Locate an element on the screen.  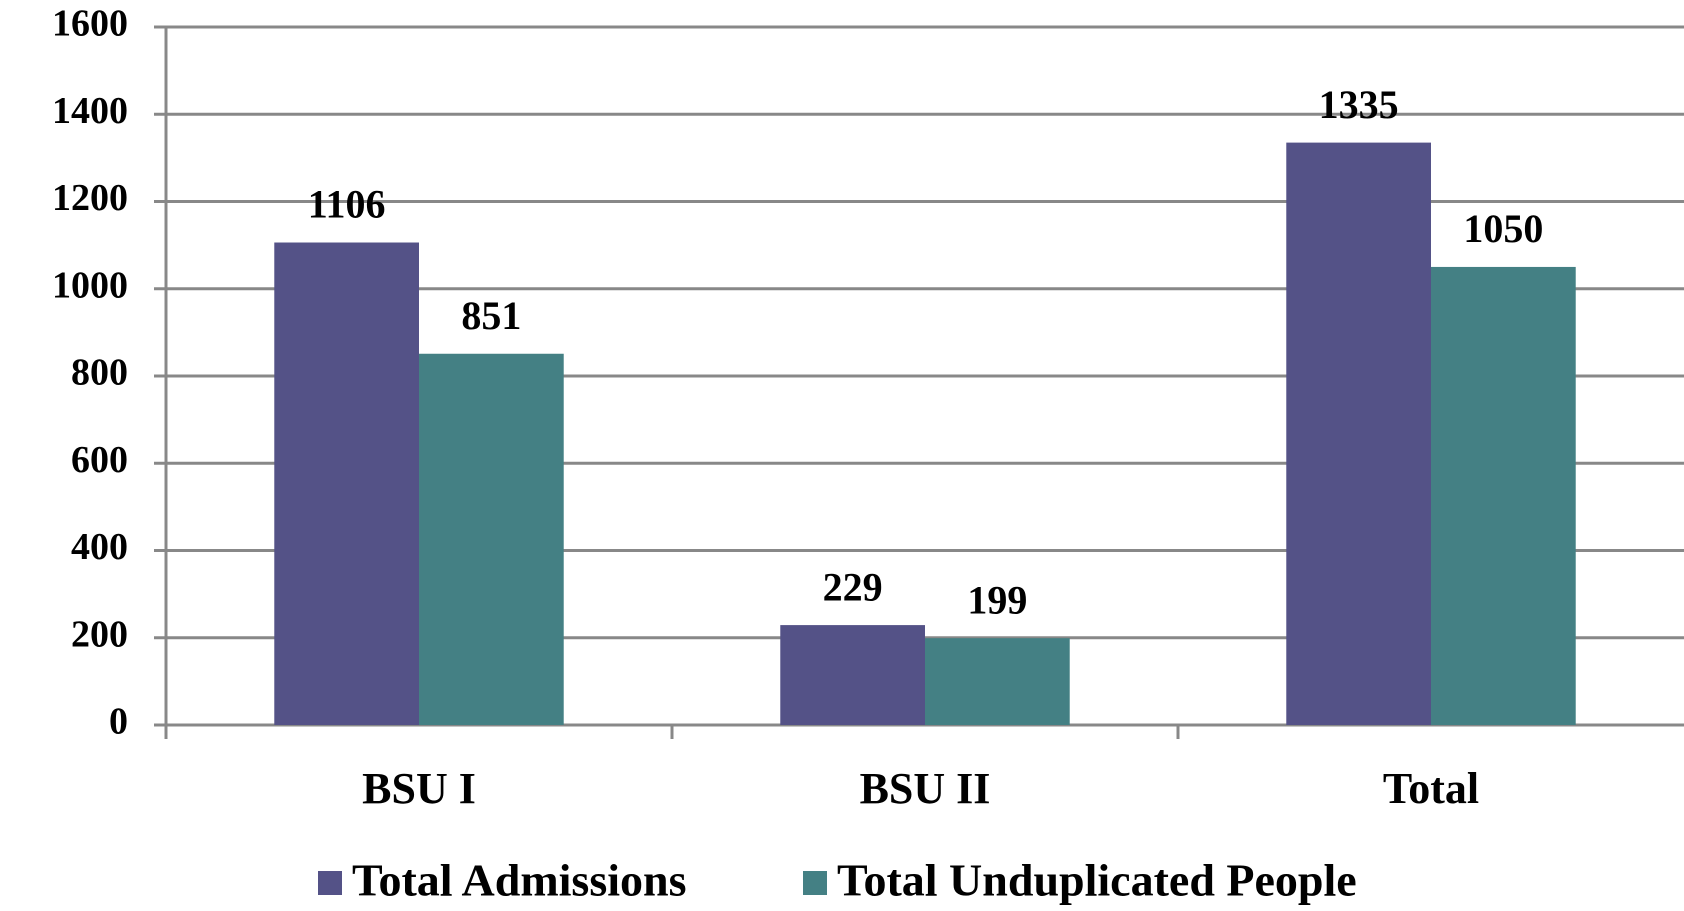
y-tick-label: 1400 is located at coordinates (90, 111).